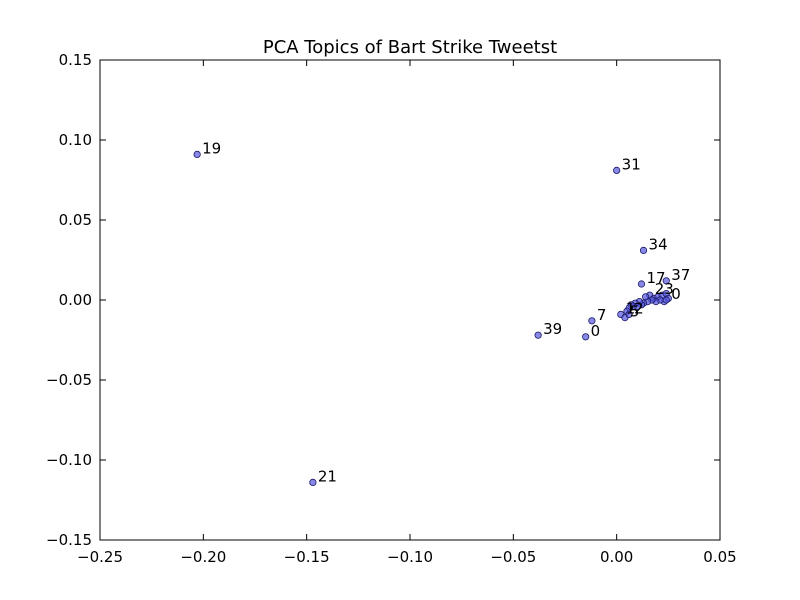 The image size is (800, 600). Describe the element at coordinates (69, 460) in the screenshot. I see `y-tick-label: −0.10` at that location.